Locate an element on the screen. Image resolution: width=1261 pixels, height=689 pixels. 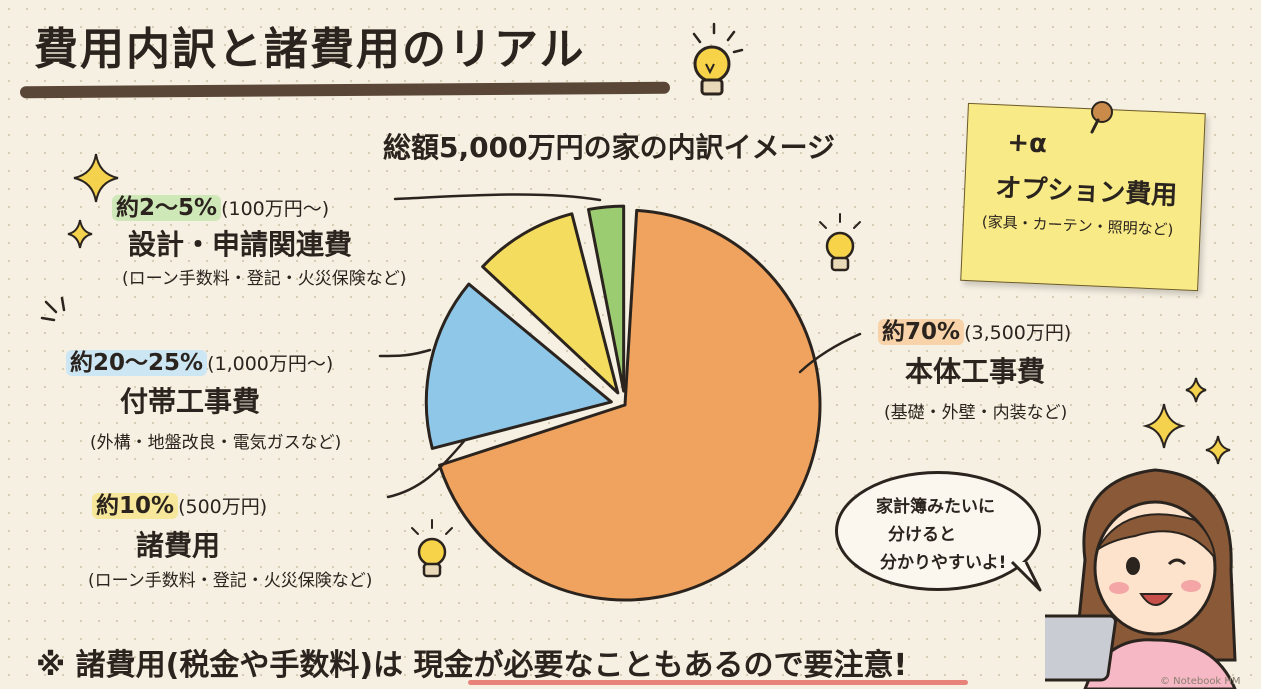
warning-text: ※ 諸費用(税金や手数料)は 現金が必要なこともあるので要注意! is located at coordinates (471, 662).